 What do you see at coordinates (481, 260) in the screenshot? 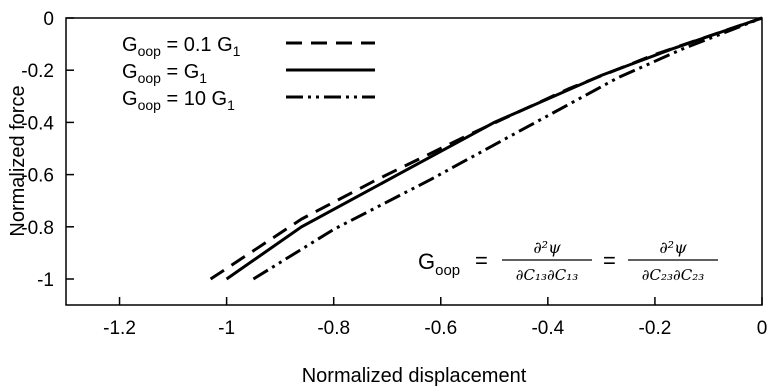
I see `equation-equals-1: =` at bounding box center [481, 260].